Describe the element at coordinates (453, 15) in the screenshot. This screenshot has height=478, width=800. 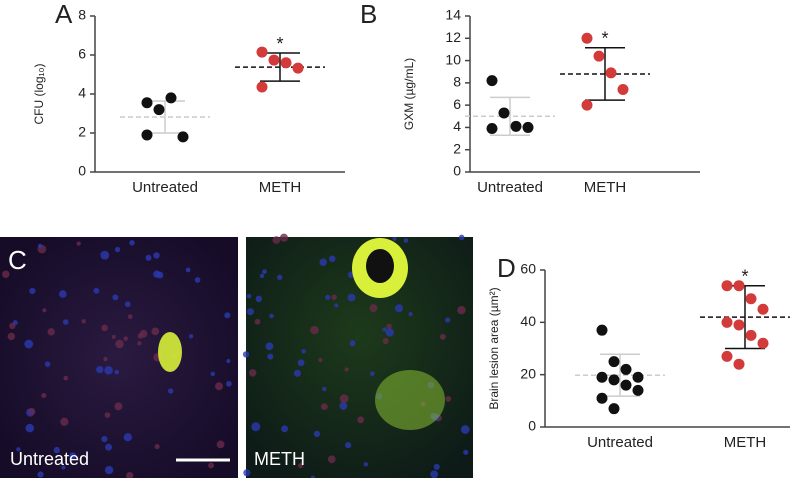
I see `y-tick-label: 14` at that location.